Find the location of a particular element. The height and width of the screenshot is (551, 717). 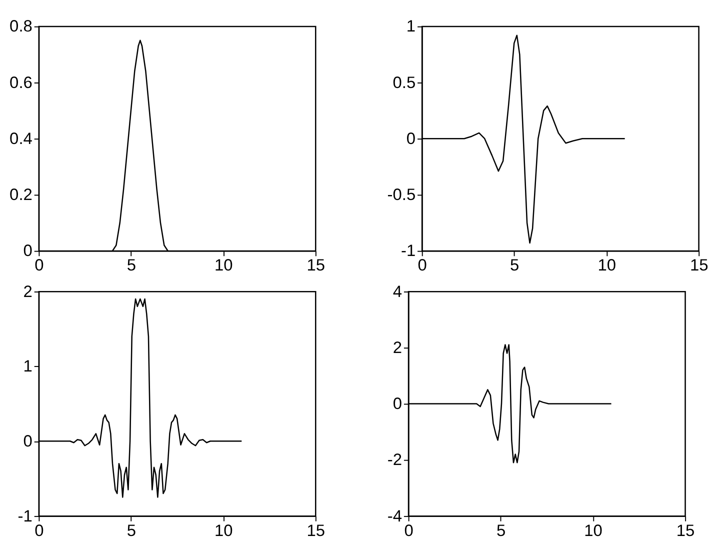

y-tick-label: -4 is located at coordinates (394, 516).